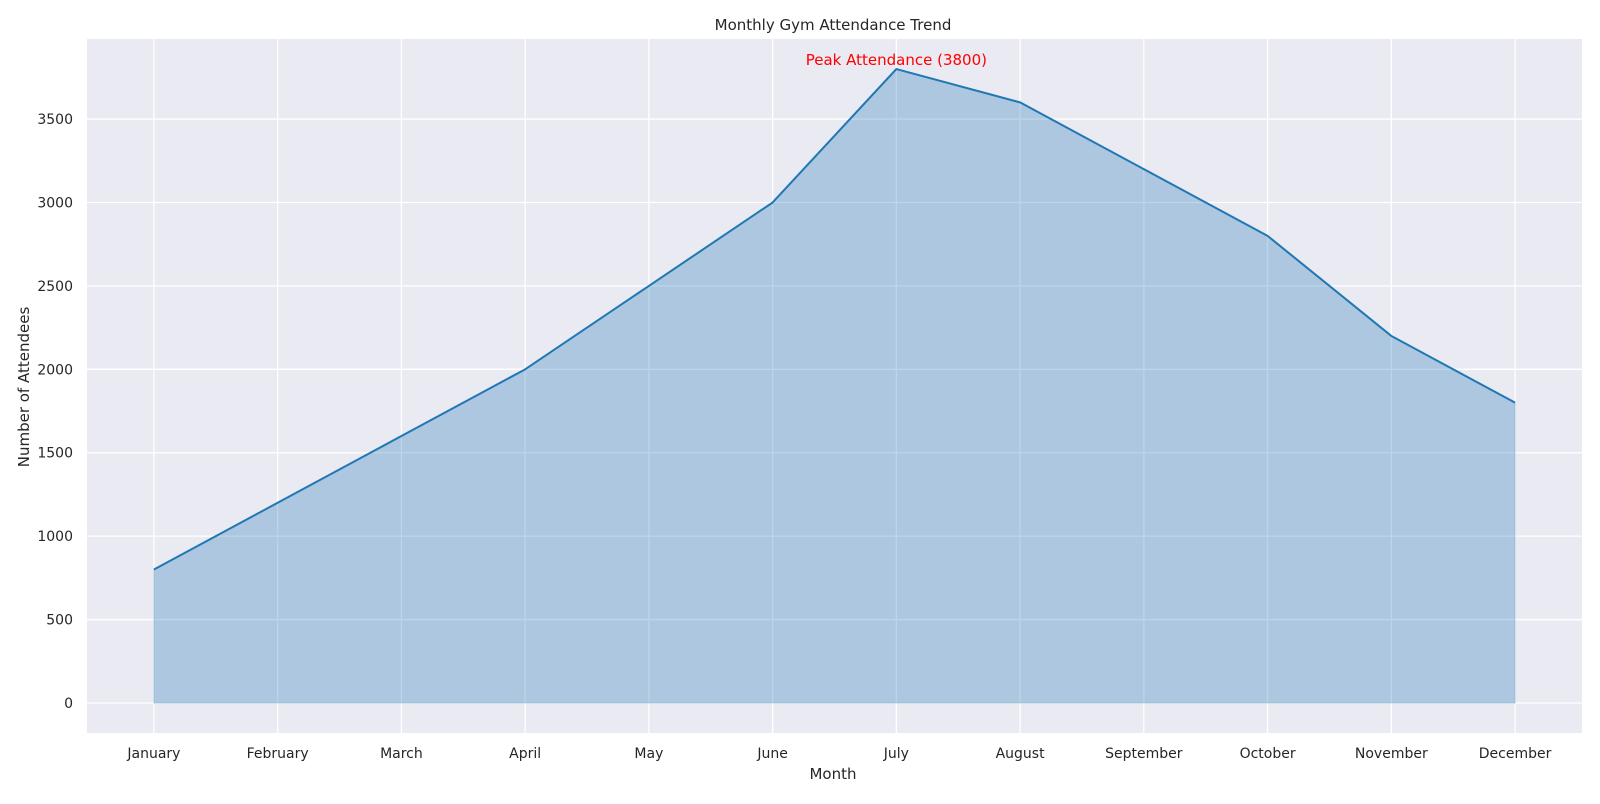 The height and width of the screenshot is (804, 1600). Describe the element at coordinates (55, 370) in the screenshot. I see `y-tick-label: 2000` at that location.